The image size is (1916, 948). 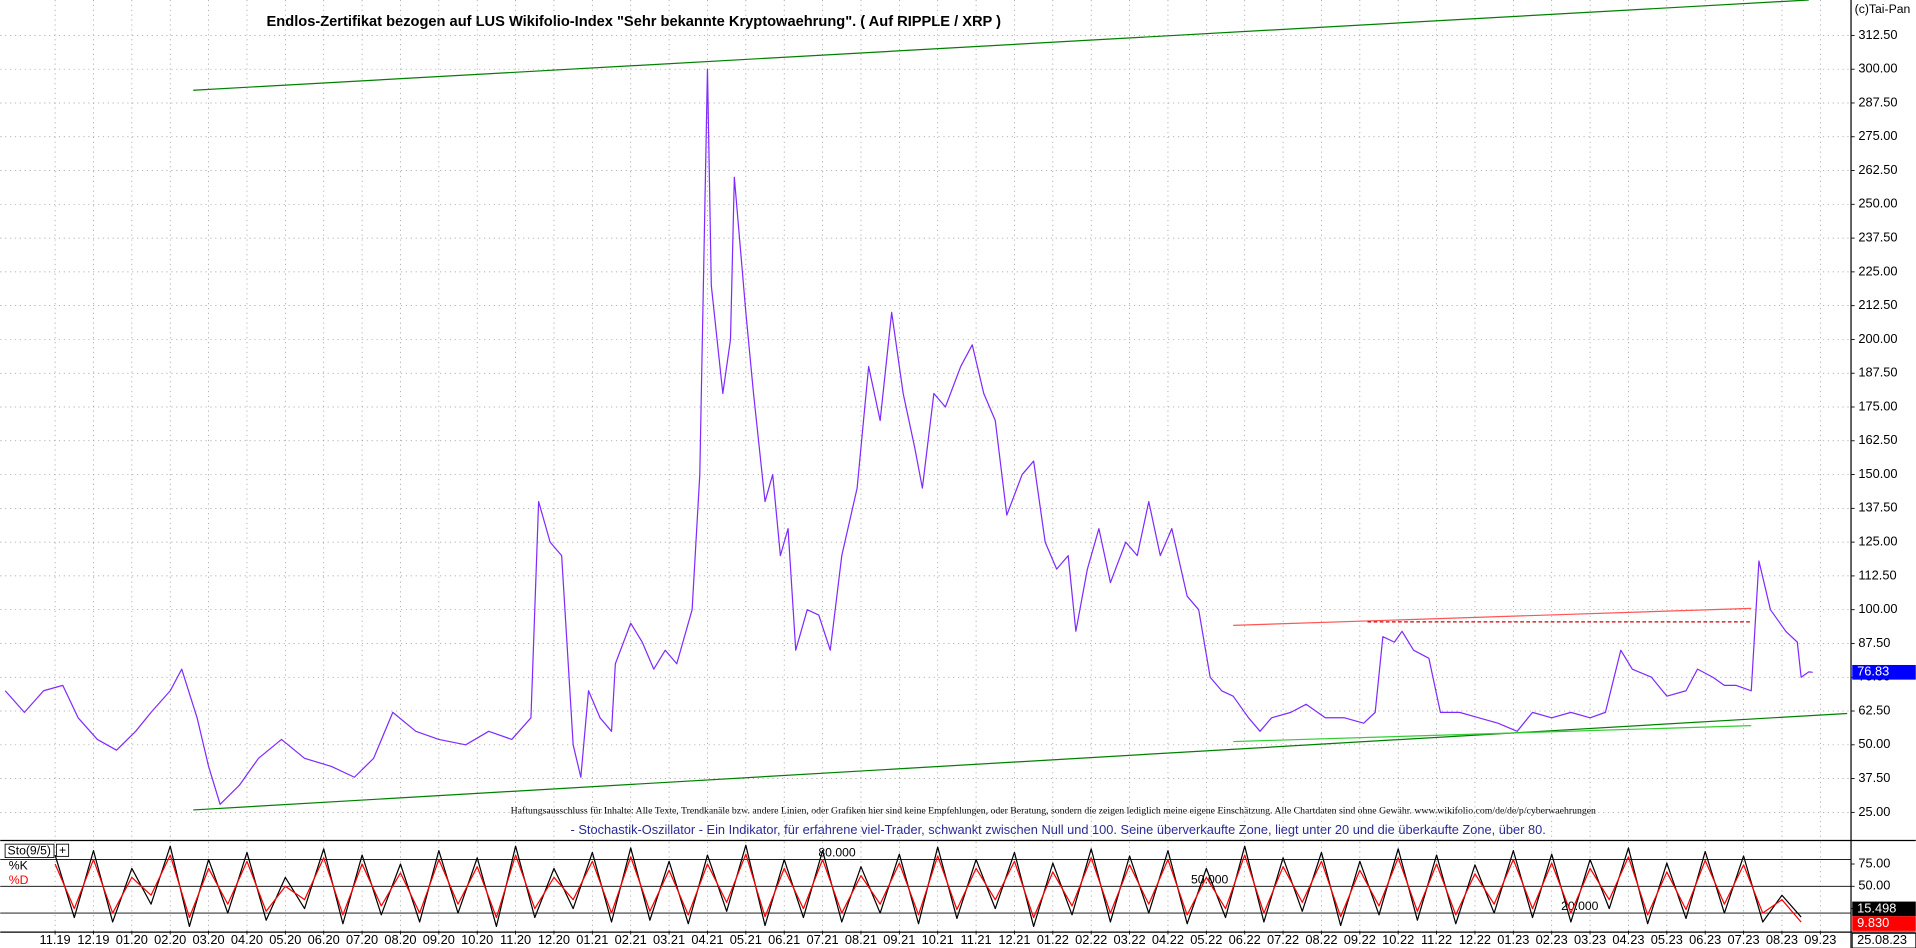 I want to click on x-tick-label: 01.23, so click(x=1513, y=939).